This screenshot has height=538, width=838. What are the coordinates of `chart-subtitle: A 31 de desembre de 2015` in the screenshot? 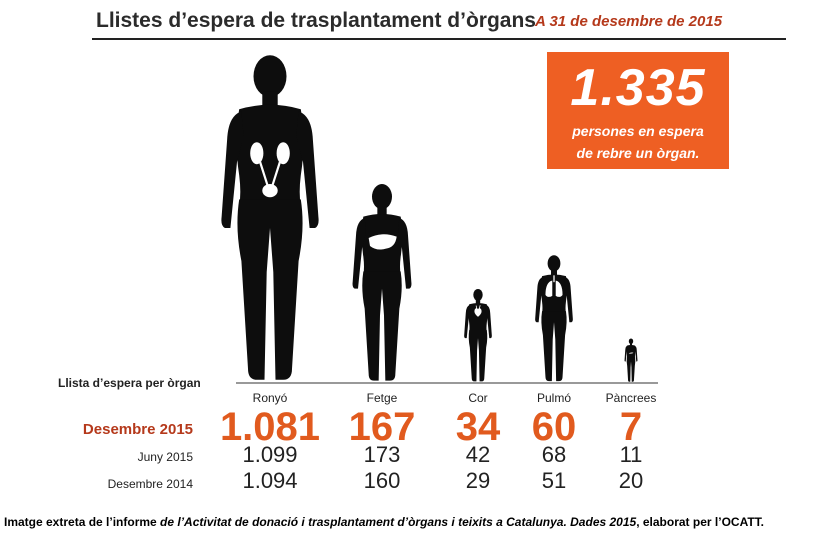 It's located at (629, 21).